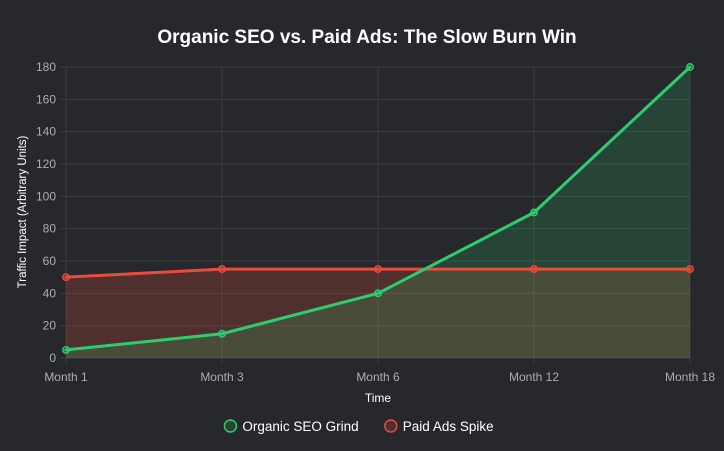 This screenshot has width=724, height=451. I want to click on y-tick-label: 80, so click(50, 229).